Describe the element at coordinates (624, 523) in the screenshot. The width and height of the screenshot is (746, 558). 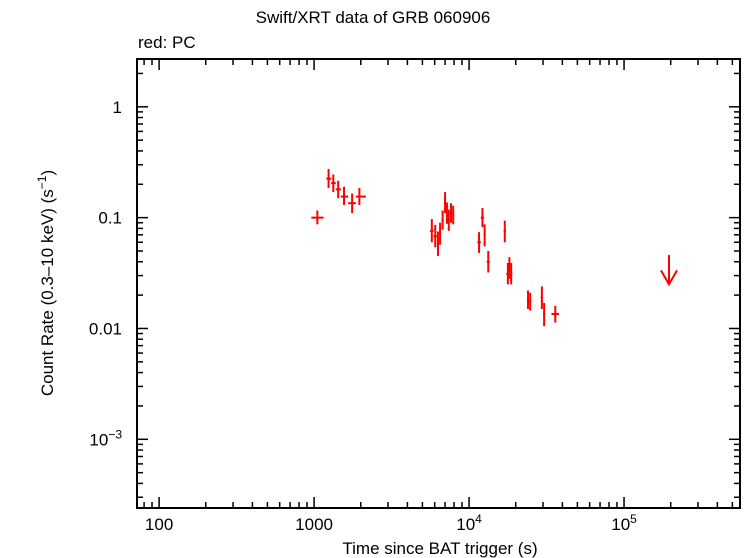
I see `x-tick-label: 10⁵` at that location.